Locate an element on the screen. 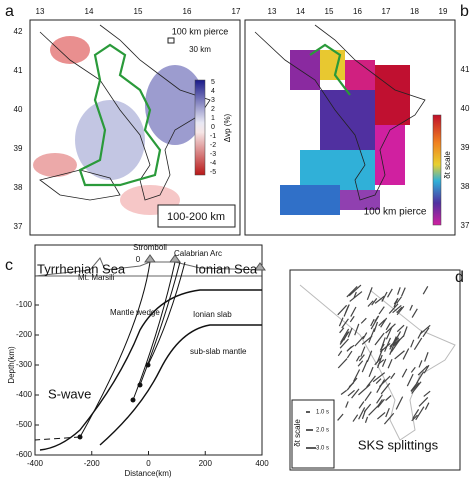 Image resolution: width=474 pixels, height=479 pixels. y-tick-label: -400 is located at coordinates (24, 394).